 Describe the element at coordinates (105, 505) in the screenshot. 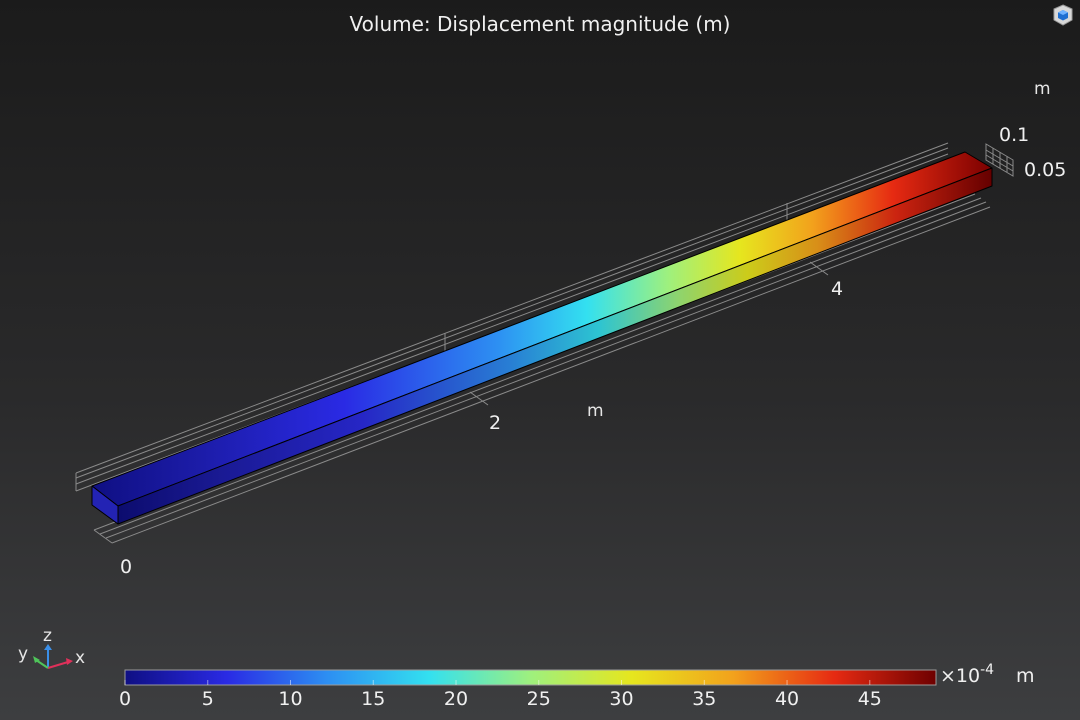

I see `beam-end-face` at that location.